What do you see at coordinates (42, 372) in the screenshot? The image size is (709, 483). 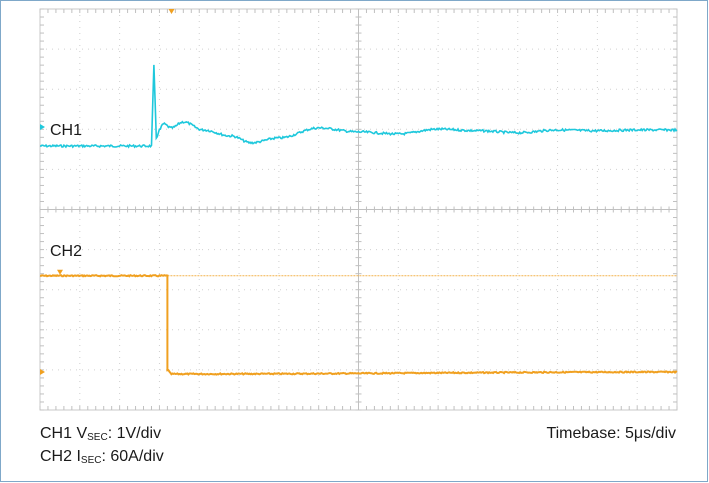 I see `ch2-marker` at bounding box center [42, 372].